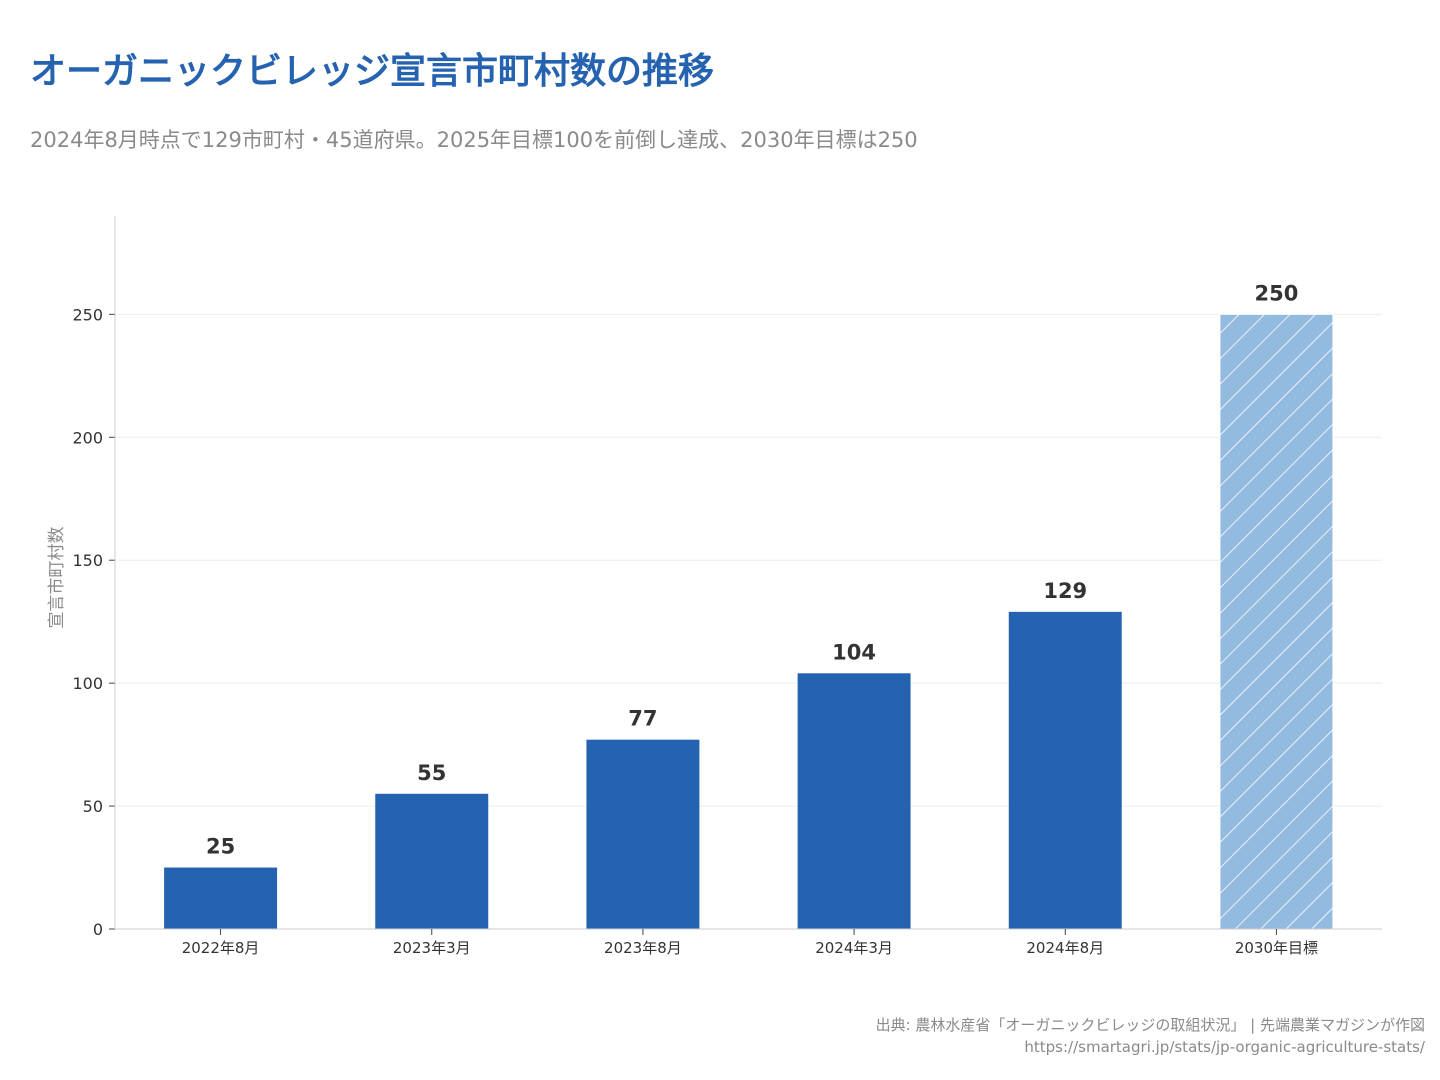 The width and height of the screenshot is (1440, 1080). I want to click on x-tick-label: 2030年目標, so click(1276, 948).